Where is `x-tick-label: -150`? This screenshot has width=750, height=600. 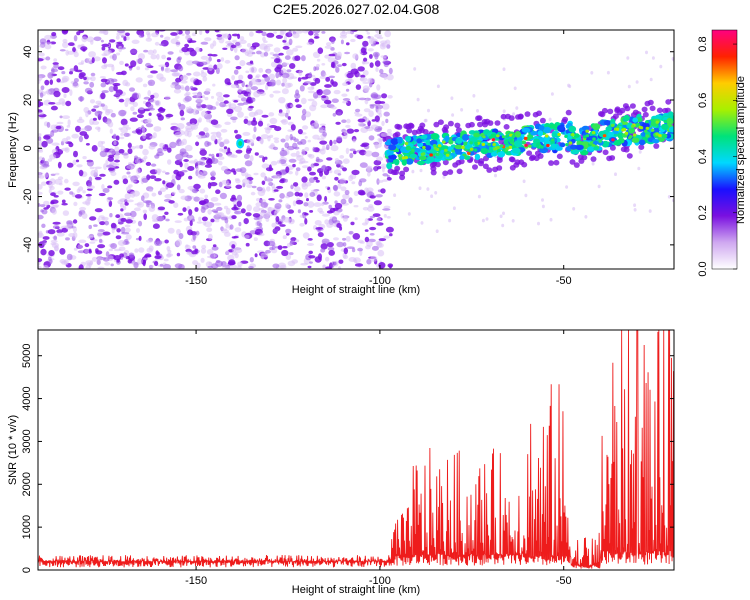 x-tick-label: -150 is located at coordinates (196, 581).